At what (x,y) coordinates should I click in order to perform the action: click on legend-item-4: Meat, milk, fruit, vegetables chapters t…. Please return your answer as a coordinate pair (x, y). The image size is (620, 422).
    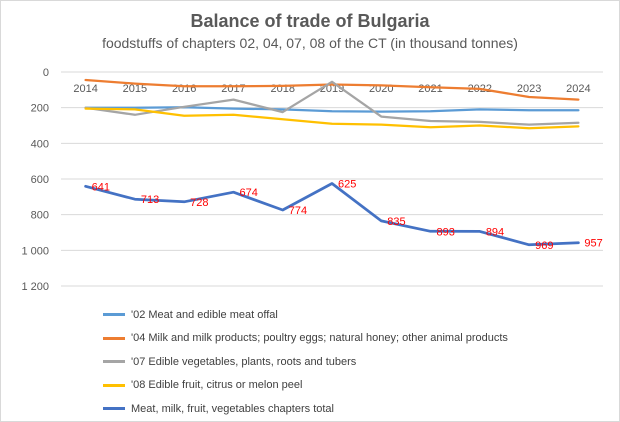
    Looking at the image, I should click on (353, 409).